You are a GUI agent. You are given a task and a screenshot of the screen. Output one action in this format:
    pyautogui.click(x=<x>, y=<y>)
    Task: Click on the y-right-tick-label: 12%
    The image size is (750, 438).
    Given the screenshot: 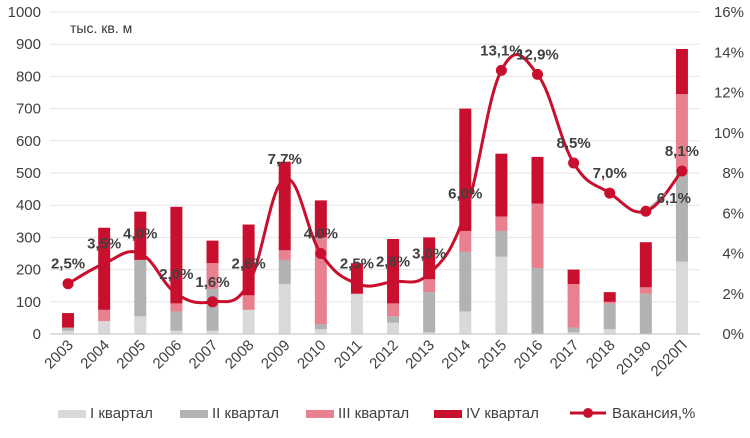 What is the action you would take?
    pyautogui.click(x=729, y=93)
    